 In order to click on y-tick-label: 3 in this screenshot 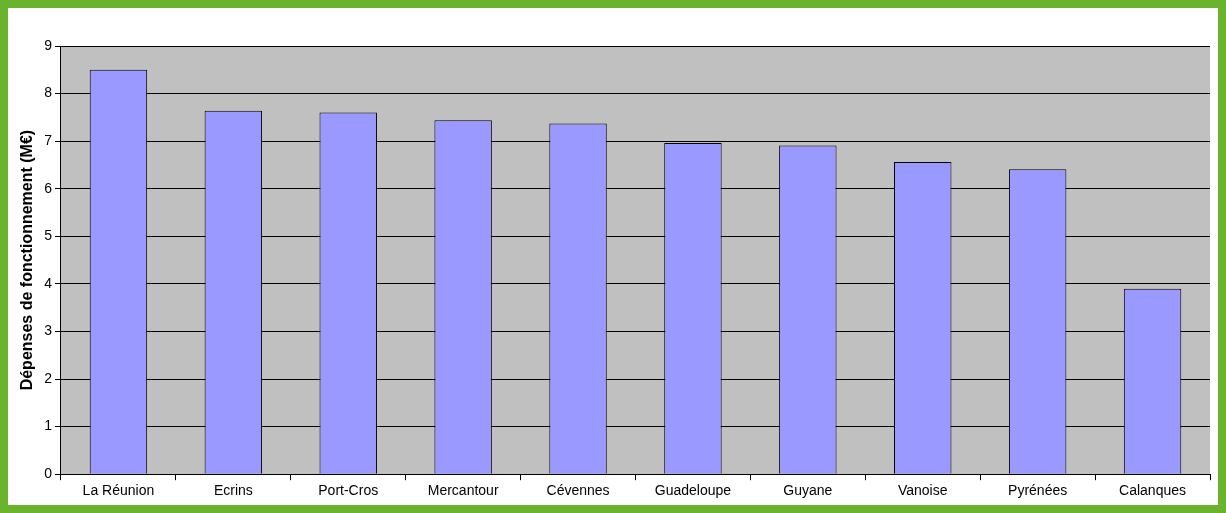, I will do `click(48, 330)`.